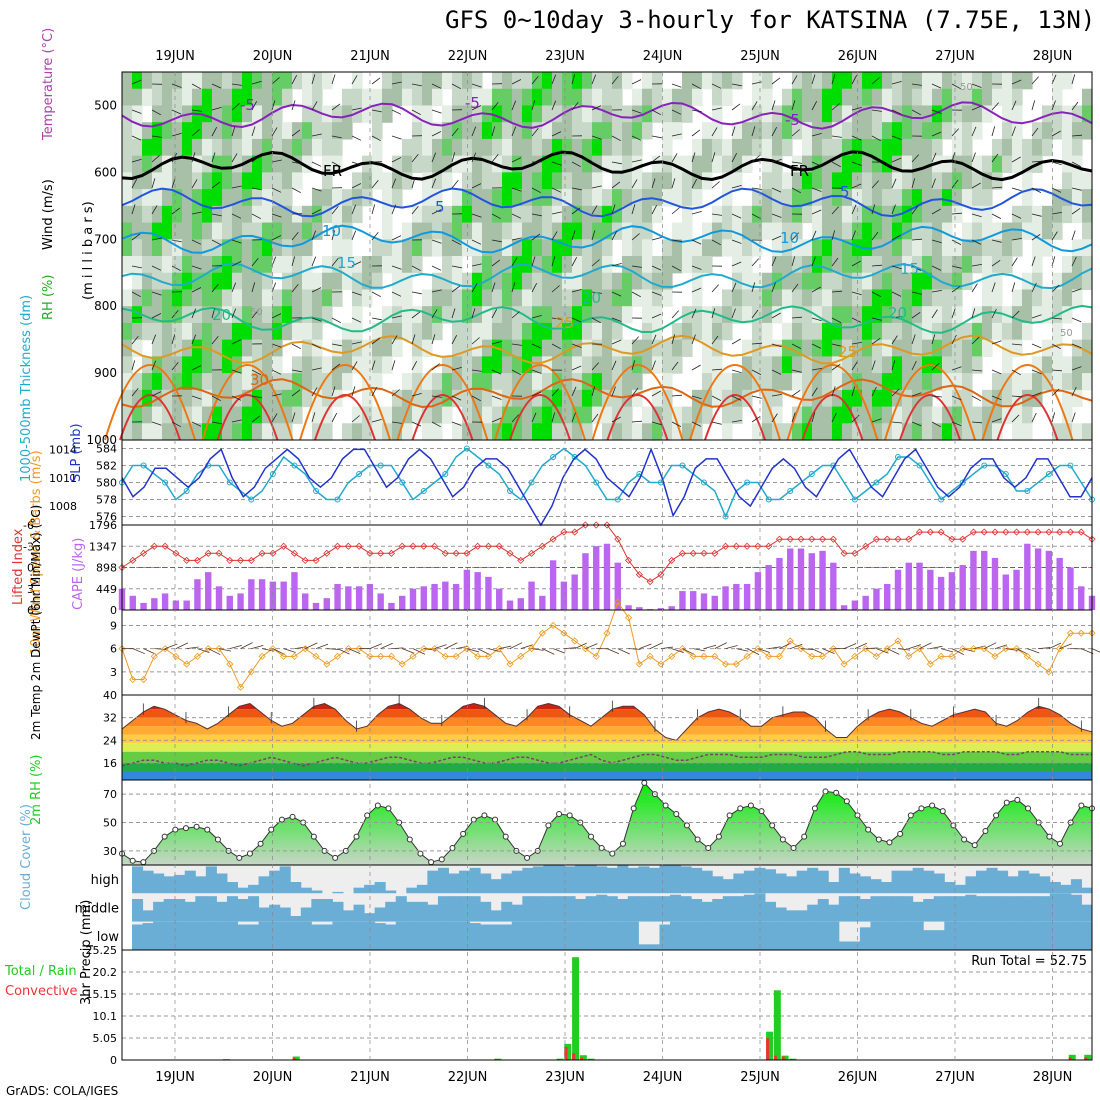 Image resolution: width=1100 pixels, height=1100 pixels. What do you see at coordinates (607, 202) in the screenshot?
I see `isotherm-line` at bounding box center [607, 202].